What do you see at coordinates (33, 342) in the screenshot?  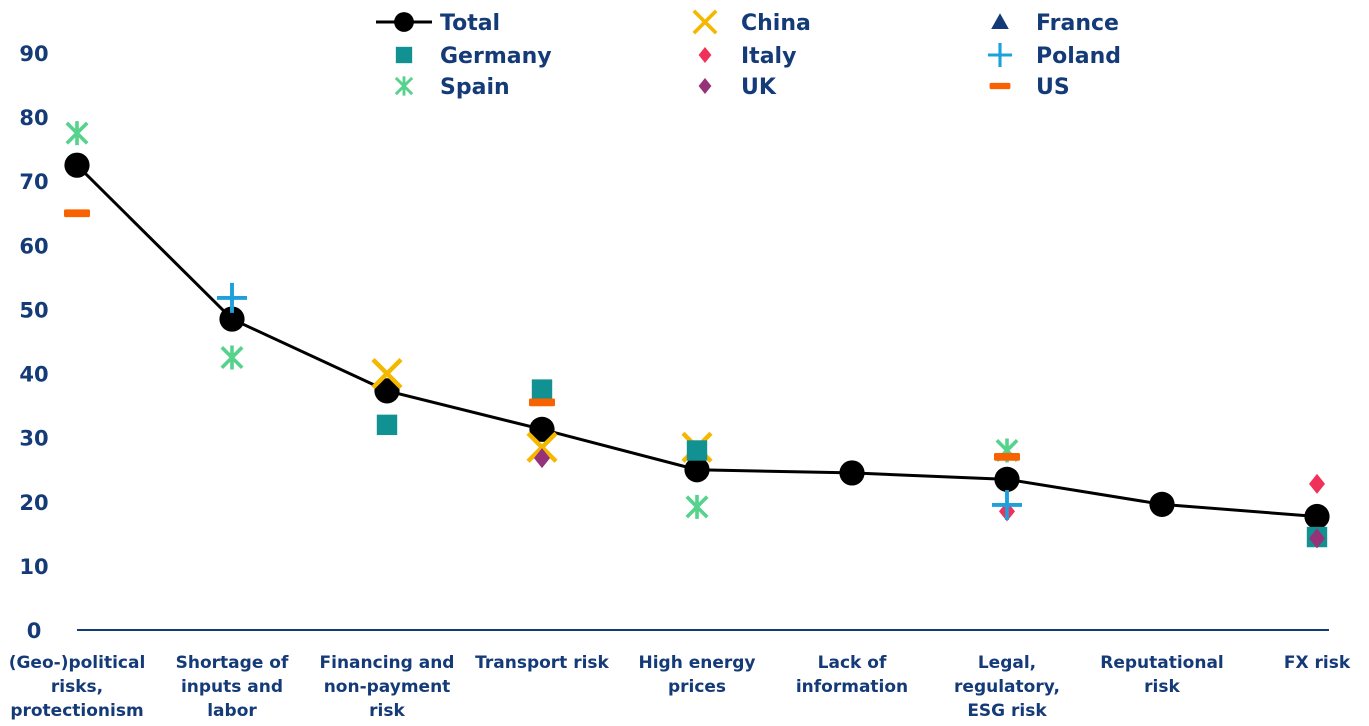 I see `y-axis-ticks: 0 10 20 30 40 50 60 70 80 90` at bounding box center [33, 342].